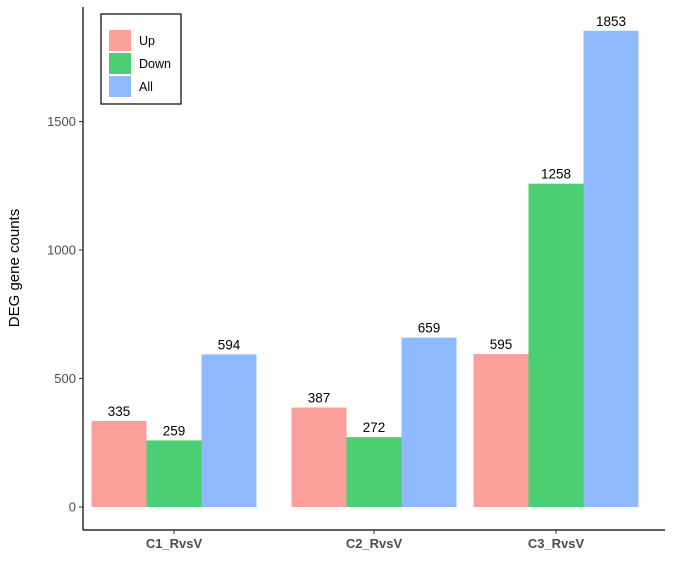 The height and width of the screenshot is (578, 673). Describe the element at coordinates (229, 344) in the screenshot. I see `data-label: 594` at that location.